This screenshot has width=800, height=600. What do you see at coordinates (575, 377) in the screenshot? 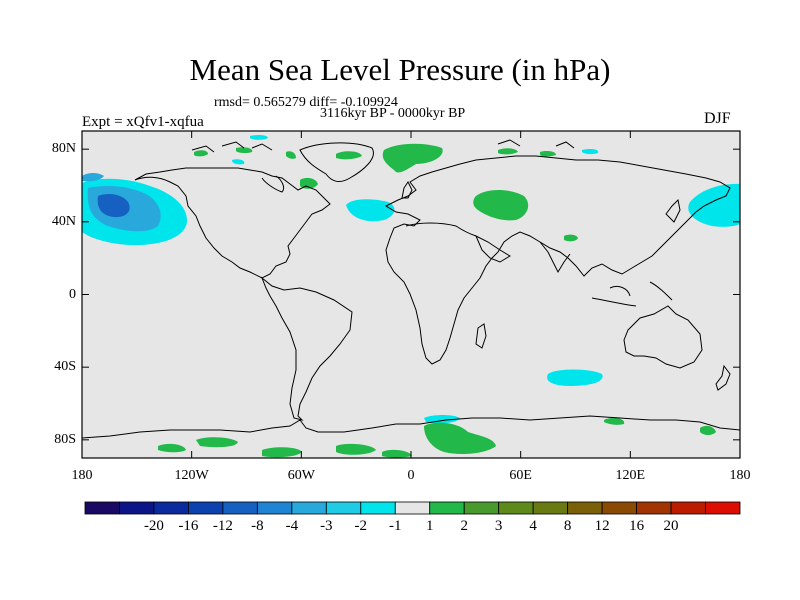
I see `anomaly-south-indian-cyan` at bounding box center [575, 377].